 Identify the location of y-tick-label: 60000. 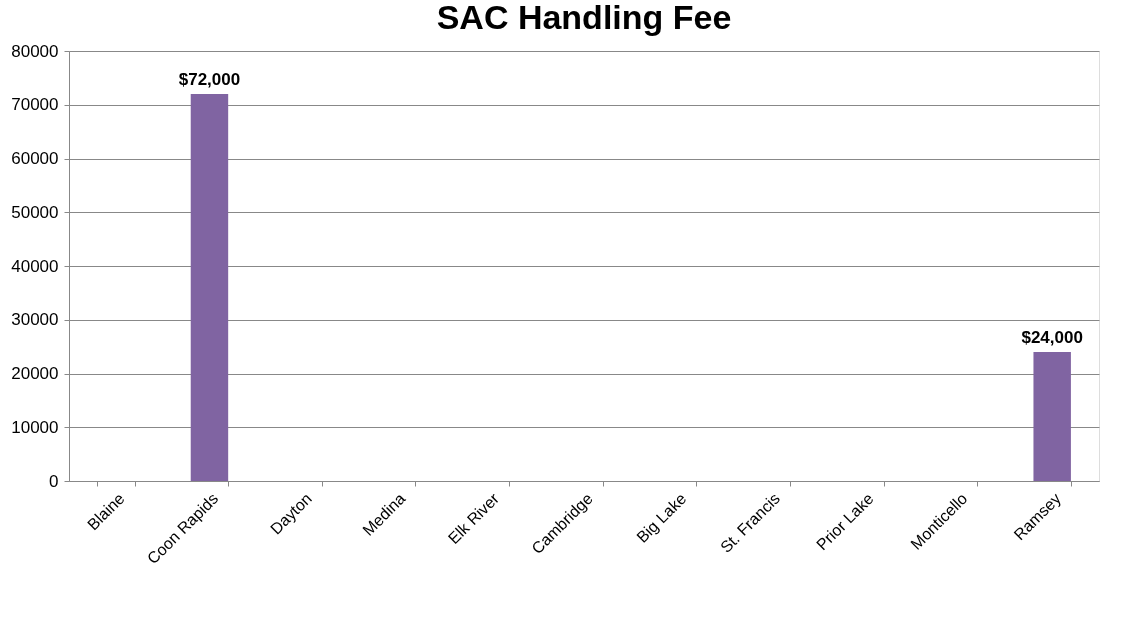
(35, 158).